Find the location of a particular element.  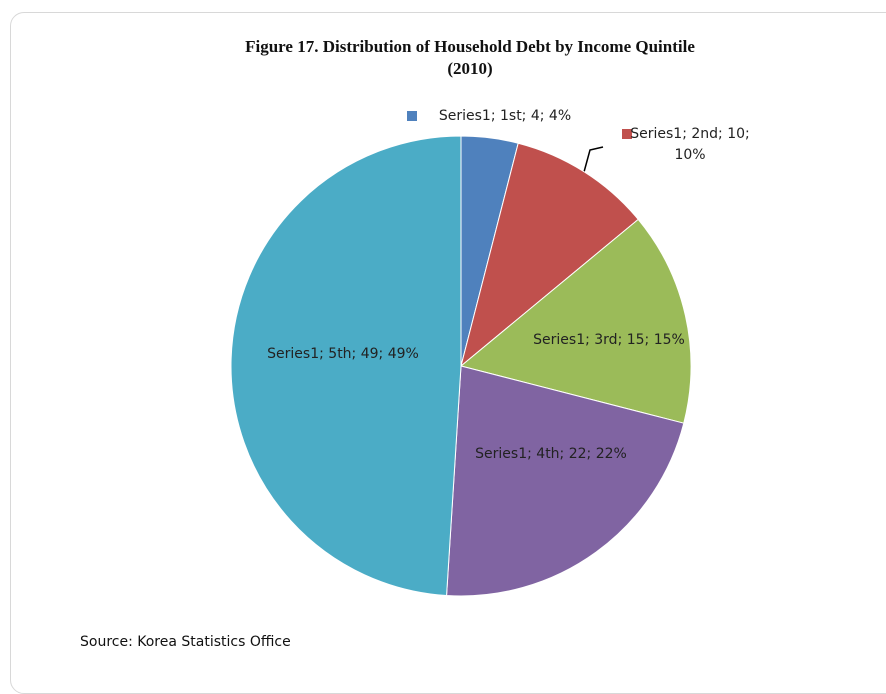

data-label: Series1; 3rd; 15; 15% is located at coordinates (609, 340).